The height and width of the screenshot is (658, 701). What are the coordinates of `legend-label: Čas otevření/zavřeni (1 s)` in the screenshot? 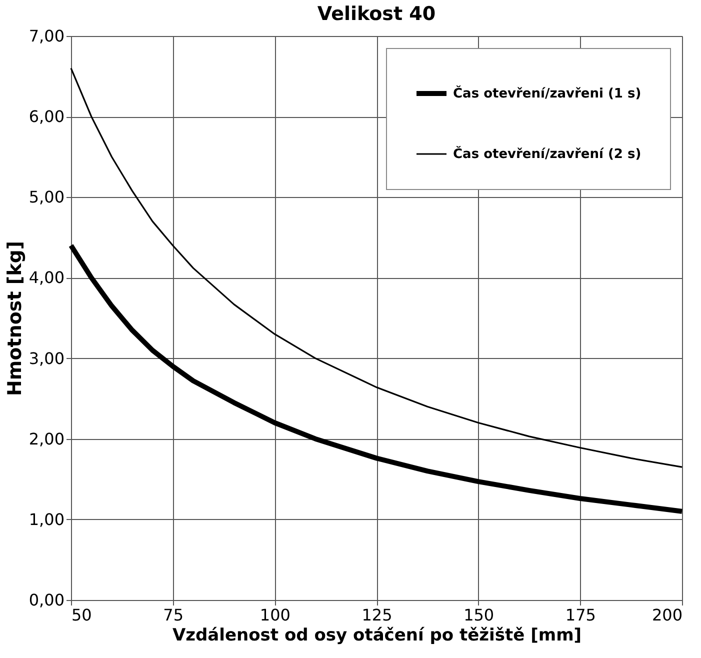 It's located at (547, 93).